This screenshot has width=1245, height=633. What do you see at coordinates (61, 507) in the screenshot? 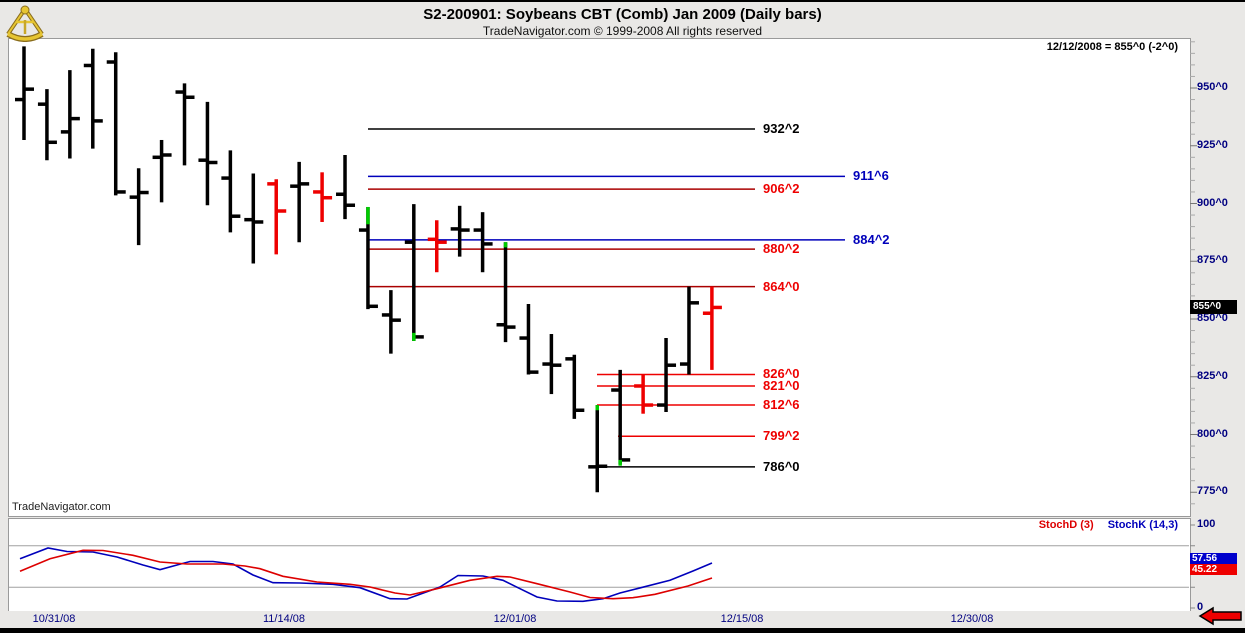
I see `watermark: TradeNavigator.com` at bounding box center [61, 507].